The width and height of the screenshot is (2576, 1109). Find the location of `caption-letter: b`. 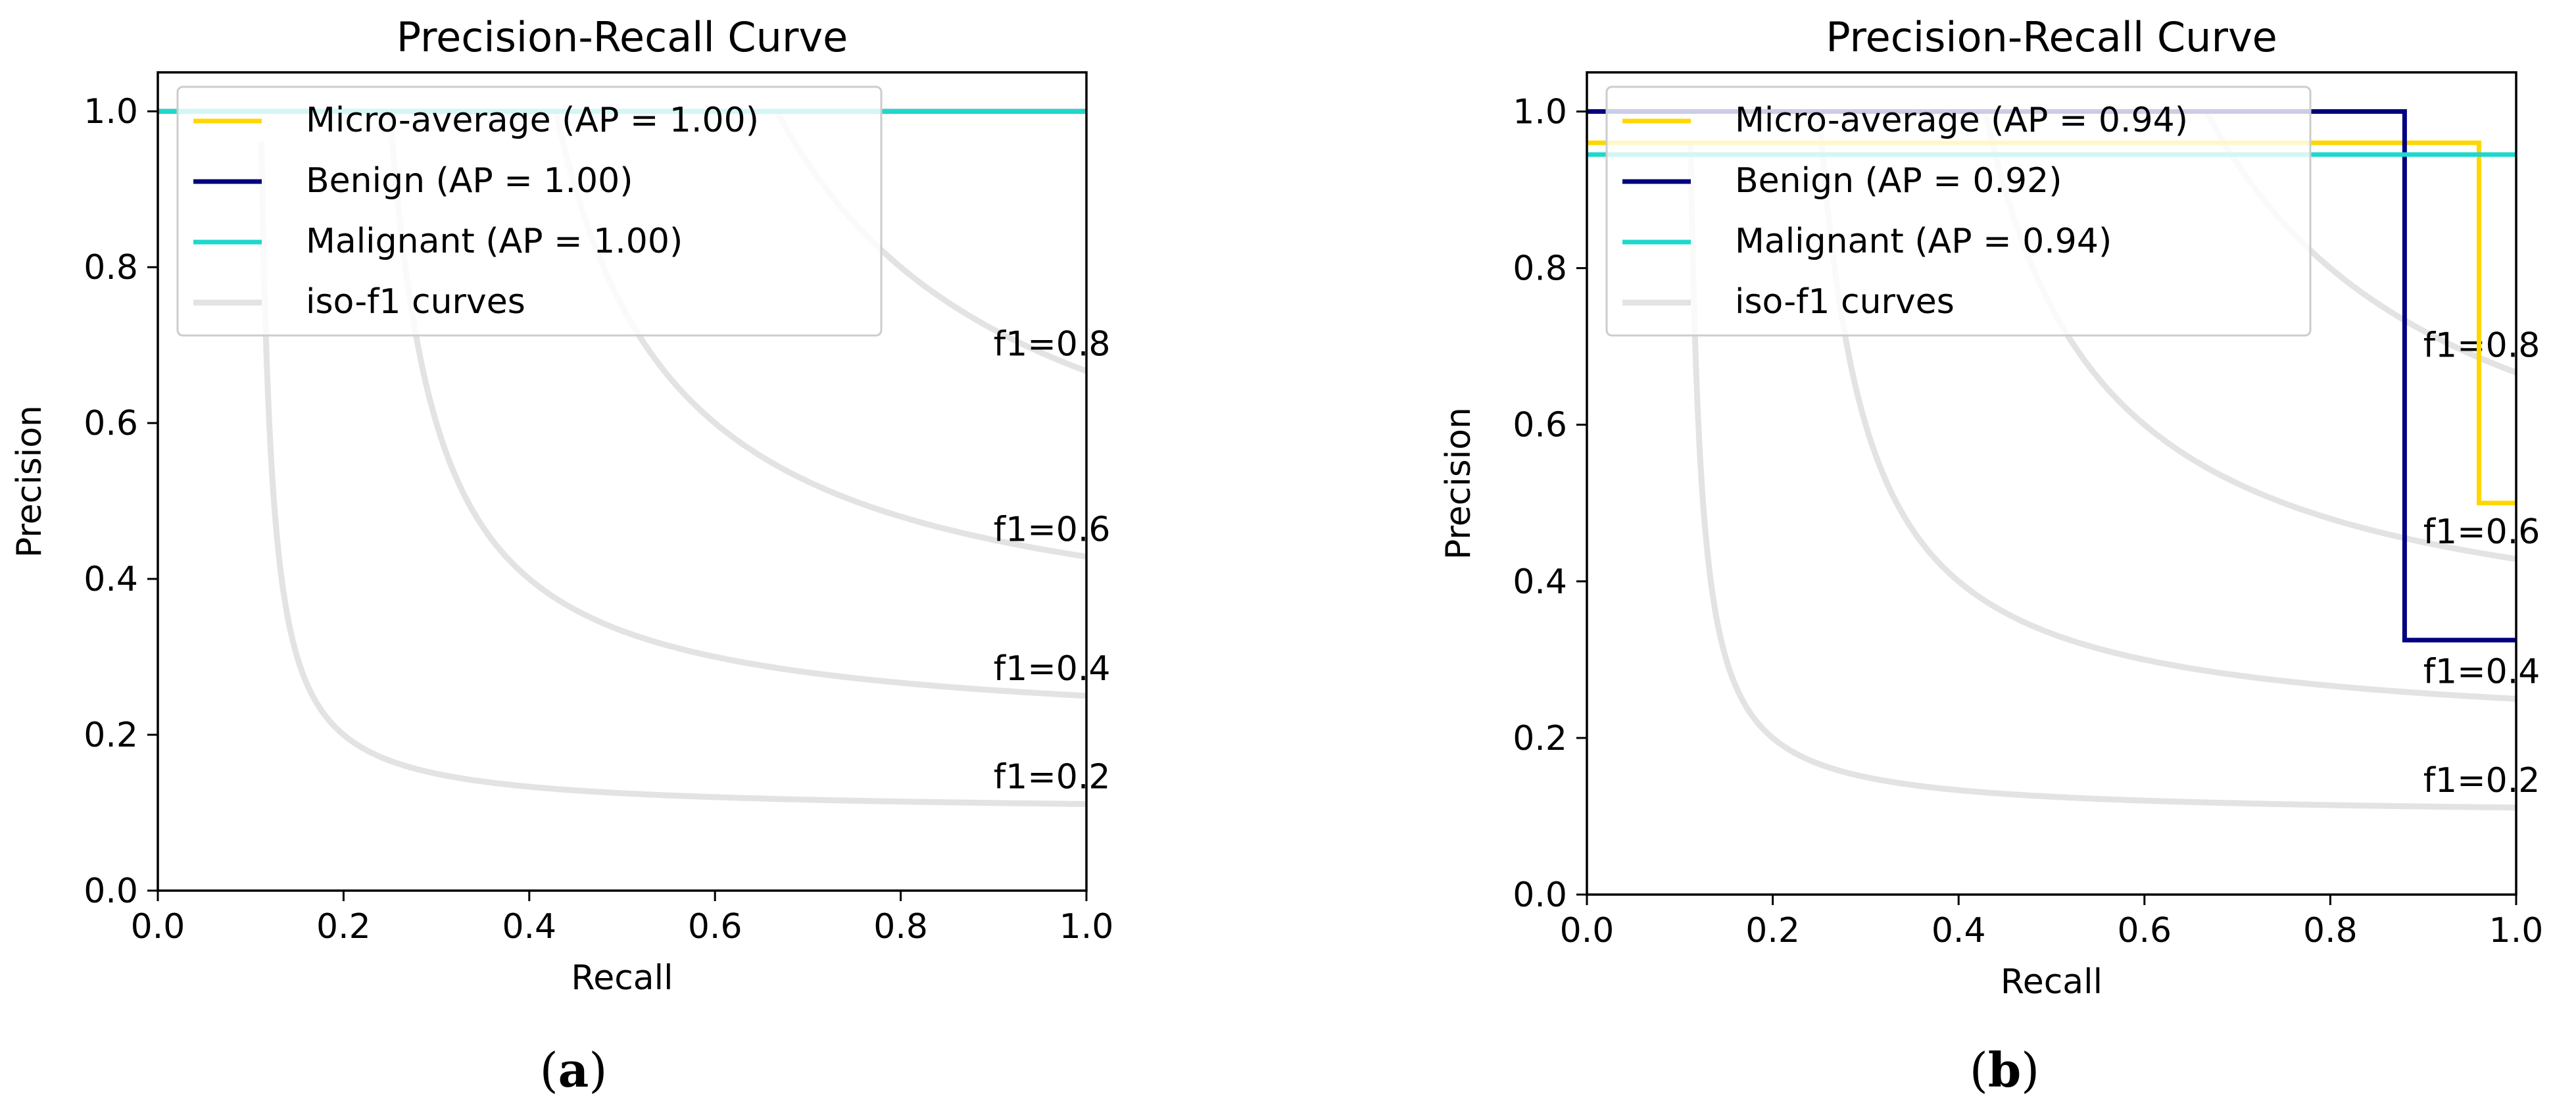

caption-letter: b is located at coordinates (2005, 1070).